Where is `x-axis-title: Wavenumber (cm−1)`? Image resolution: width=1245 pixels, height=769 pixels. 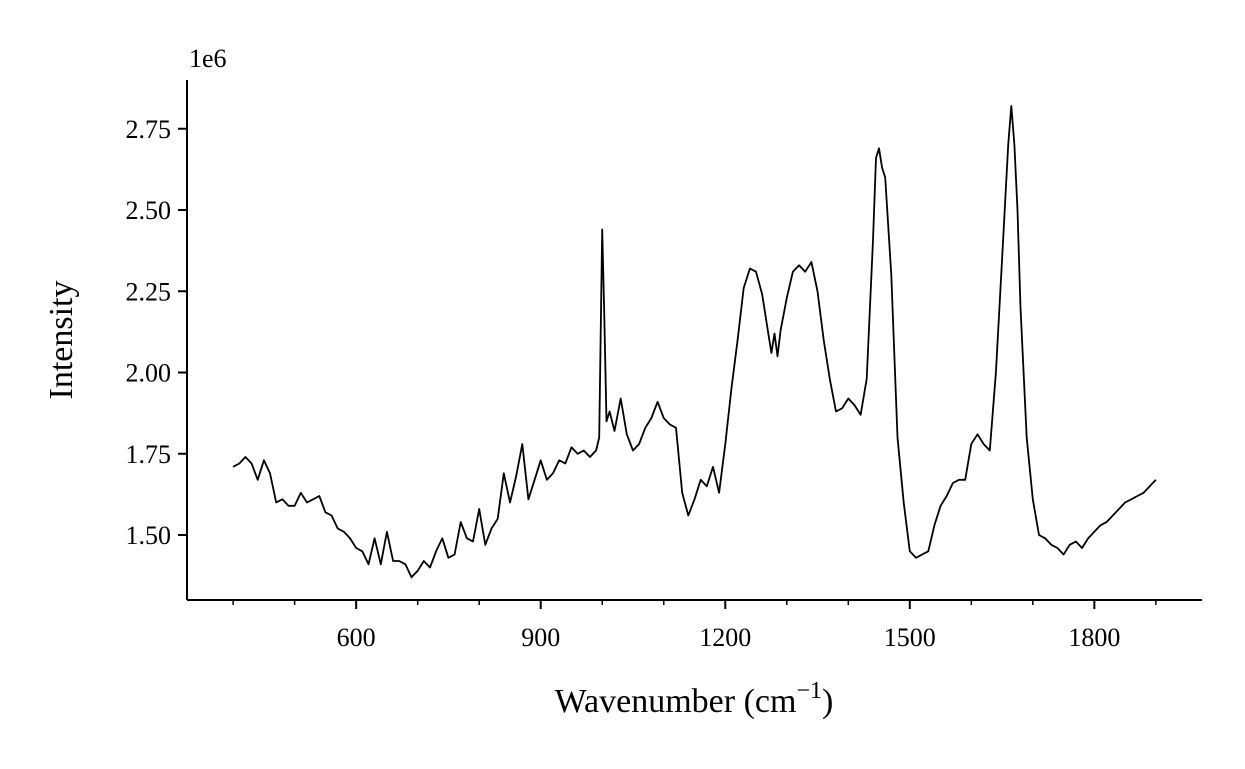 x-axis-title: Wavenumber (cm−1) is located at coordinates (694, 699).